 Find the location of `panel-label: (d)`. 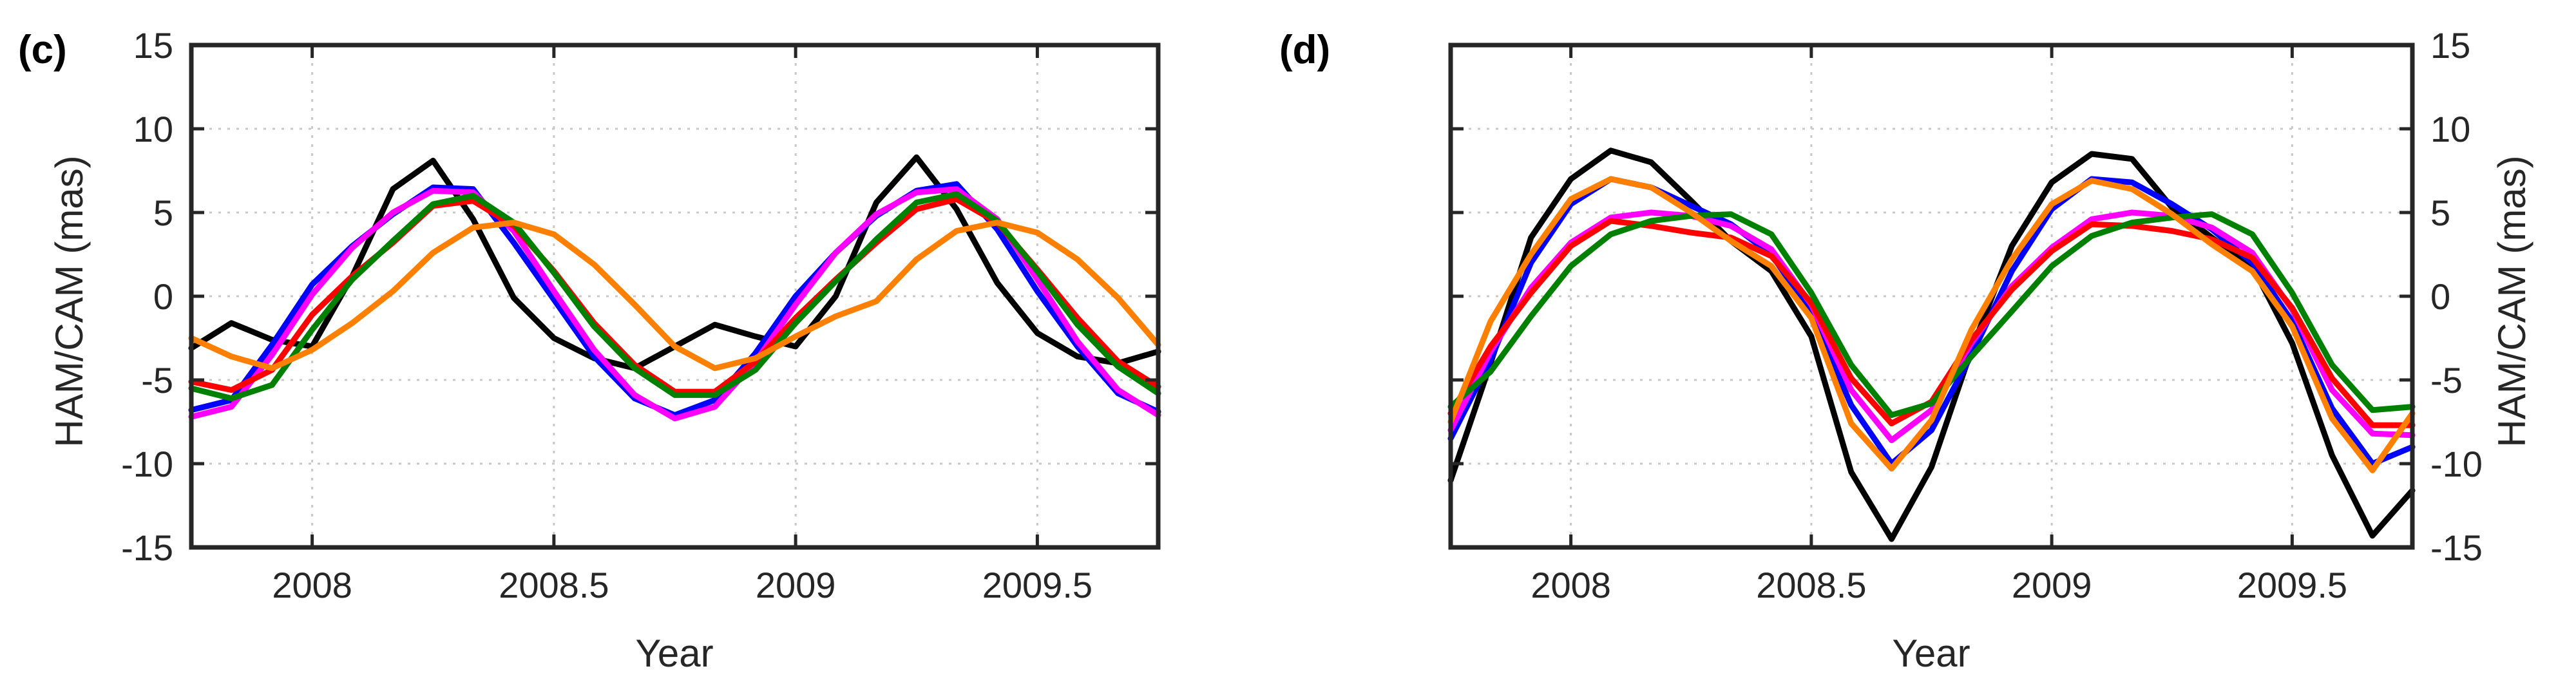

panel-label: (d) is located at coordinates (1304, 50).